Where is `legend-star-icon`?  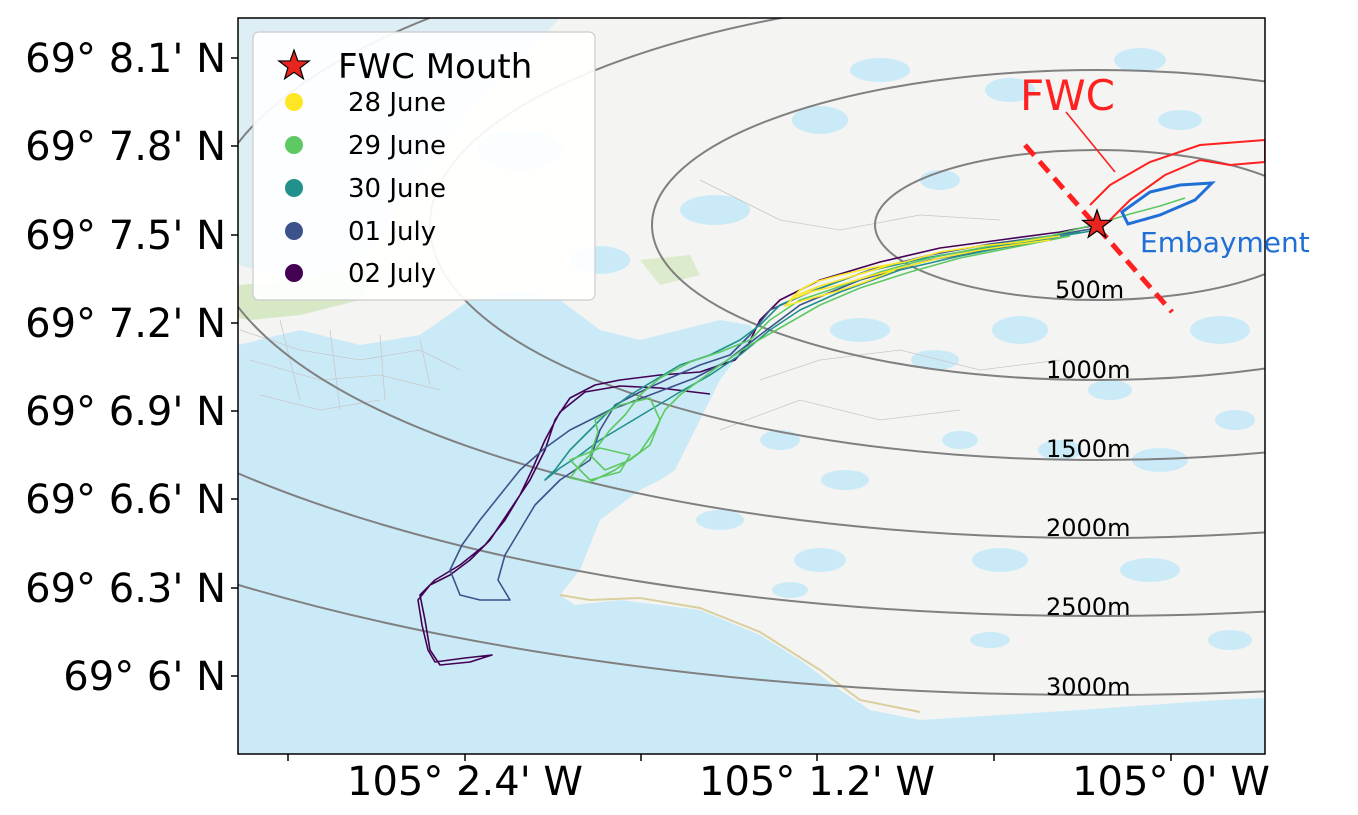
legend-star-icon is located at coordinates (294, 64).